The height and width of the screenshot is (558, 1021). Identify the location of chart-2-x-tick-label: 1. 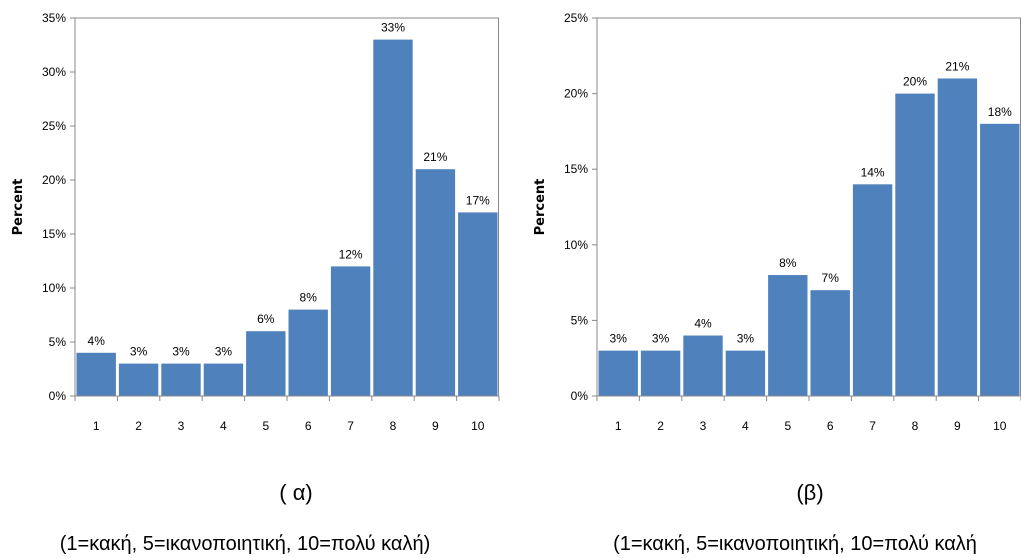
(618, 426).